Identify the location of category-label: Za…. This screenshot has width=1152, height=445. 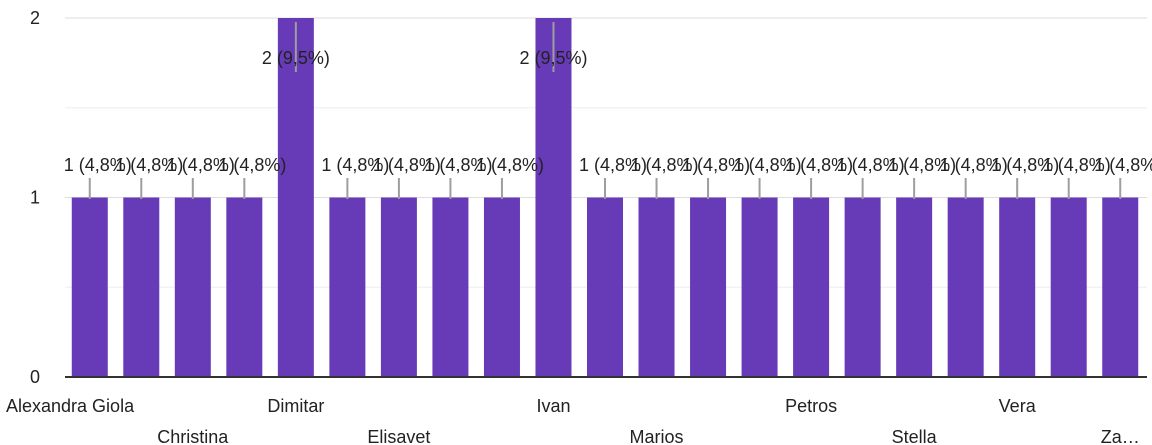
(1120, 436).